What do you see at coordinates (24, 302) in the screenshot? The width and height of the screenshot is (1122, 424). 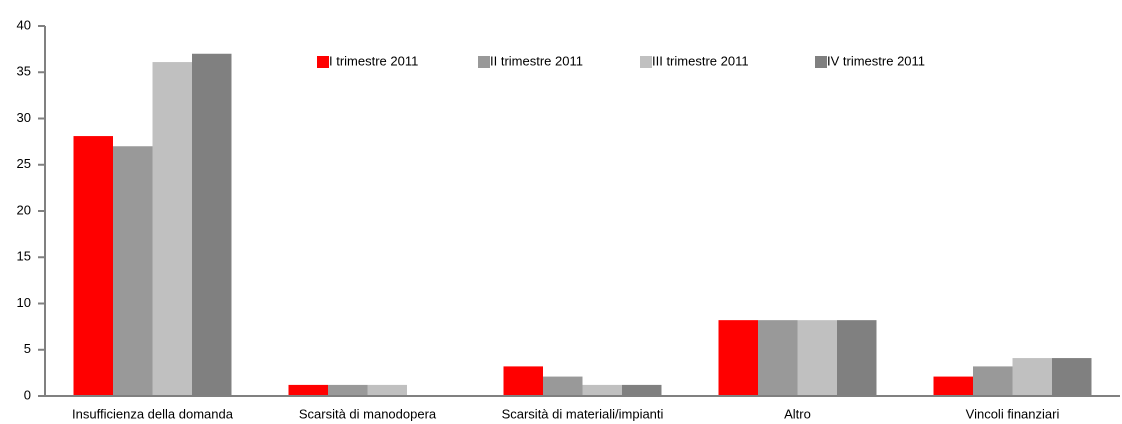 I see `y-tick-label: 10` at bounding box center [24, 302].